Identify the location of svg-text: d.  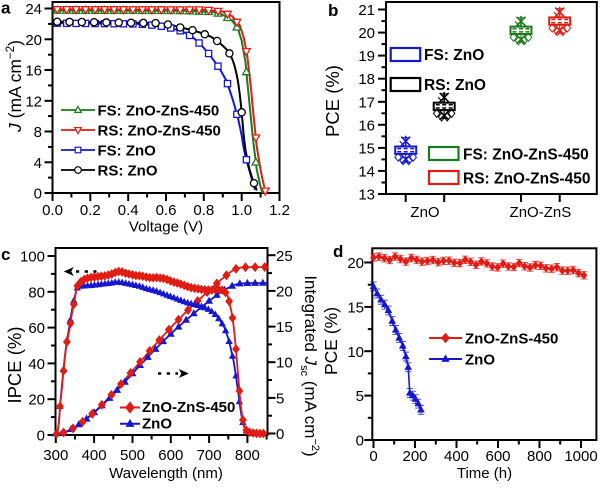
(338, 251).